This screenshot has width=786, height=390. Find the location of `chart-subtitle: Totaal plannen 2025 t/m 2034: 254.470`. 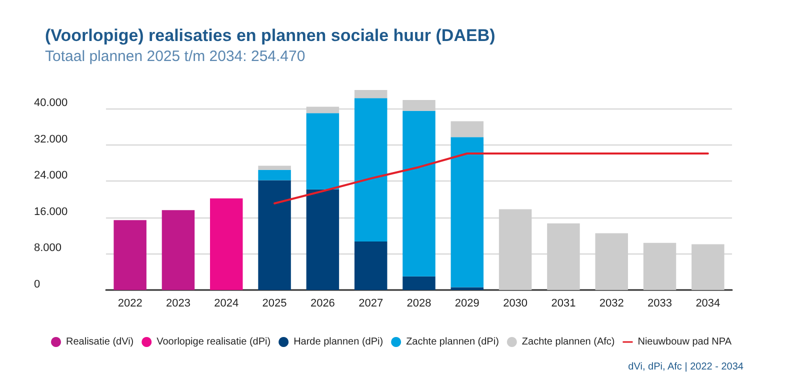

chart-subtitle: Totaal plannen 2025 t/m 2034: 254.470 is located at coordinates (175, 56).